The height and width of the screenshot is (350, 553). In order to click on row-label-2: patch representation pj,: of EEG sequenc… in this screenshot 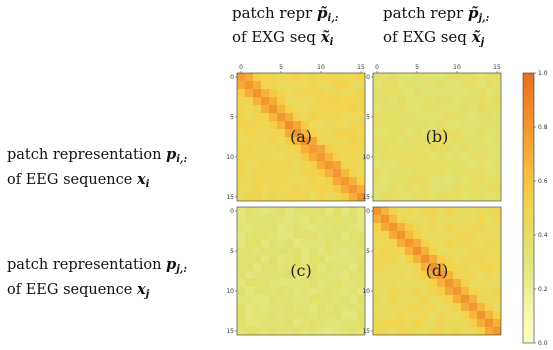, I will do `click(97, 278)`.